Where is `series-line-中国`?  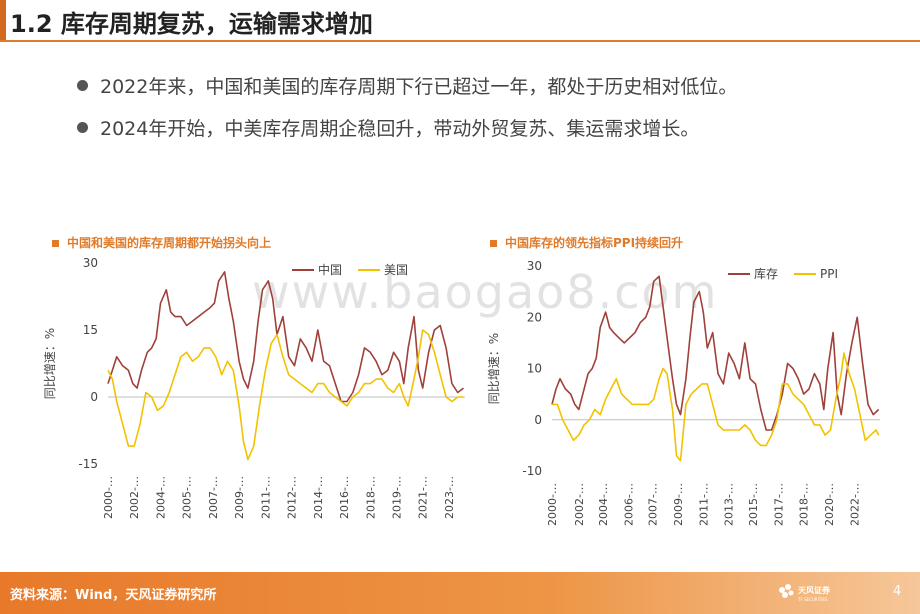
series-line-中国 is located at coordinates (285, 337).